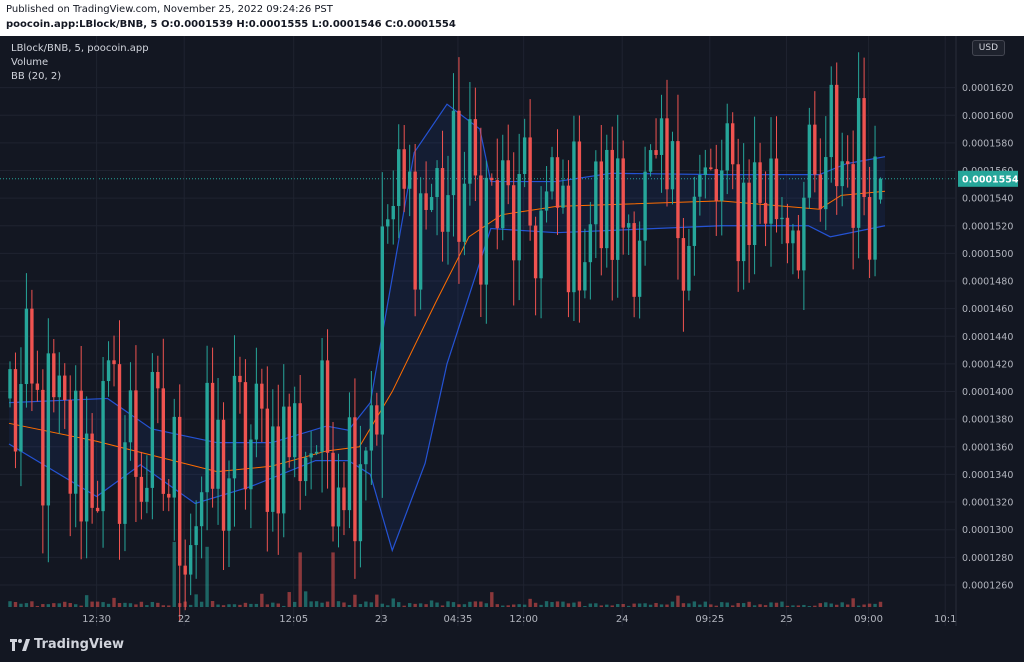  What do you see at coordinates (381, 619) in the screenshot?
I see `time-tick-label: 23` at bounding box center [381, 619].